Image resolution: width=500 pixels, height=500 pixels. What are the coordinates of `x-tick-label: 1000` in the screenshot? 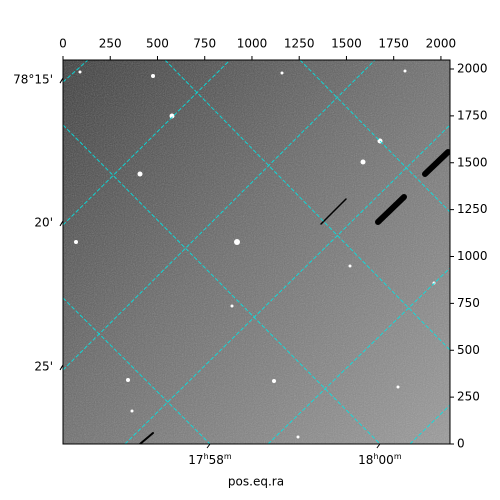 It's located at (252, 44).